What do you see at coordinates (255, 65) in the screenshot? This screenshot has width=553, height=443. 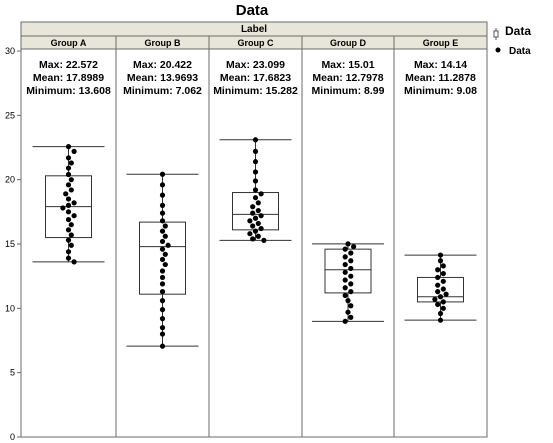 I see `stat-max-group-c: Max: 23.099` at bounding box center [255, 65].